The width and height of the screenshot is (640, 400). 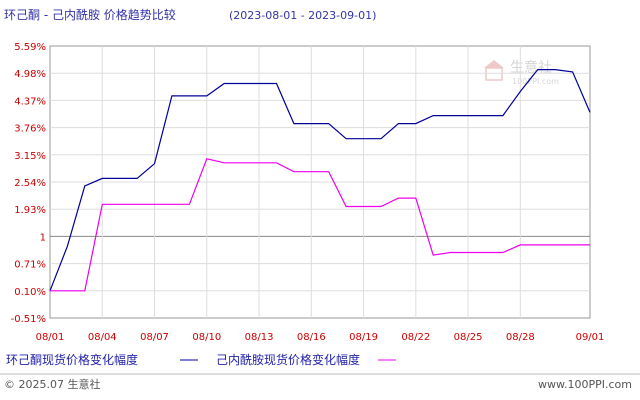 I want to click on watermark-house-body, so click(x=494, y=74).